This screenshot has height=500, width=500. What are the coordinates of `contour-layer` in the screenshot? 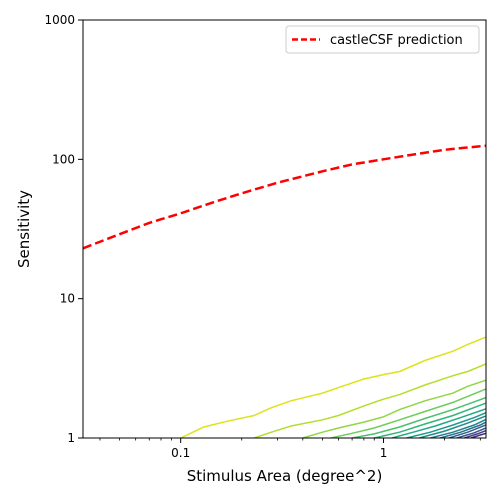 It's located at (333, 387).